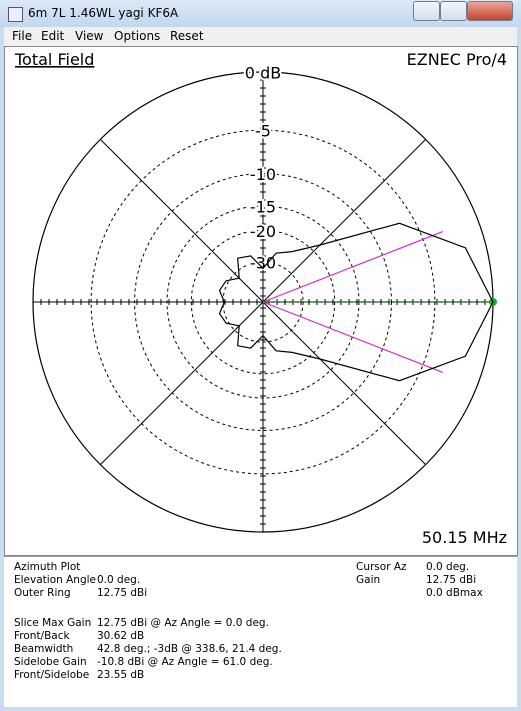 The image size is (521, 711). What do you see at coordinates (263, 231) in the screenshot?
I see `ring-label: -20` at bounding box center [263, 231].